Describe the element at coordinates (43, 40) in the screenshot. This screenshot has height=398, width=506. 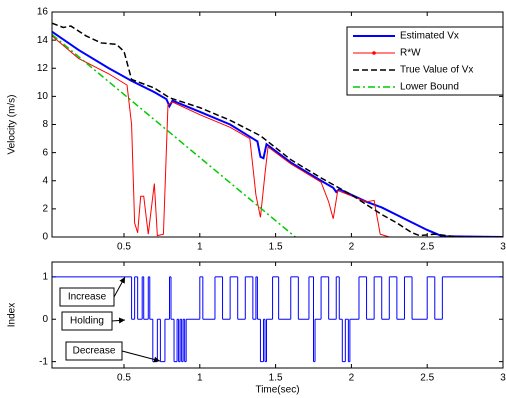
I see `y-tick-label: 14` at that location.